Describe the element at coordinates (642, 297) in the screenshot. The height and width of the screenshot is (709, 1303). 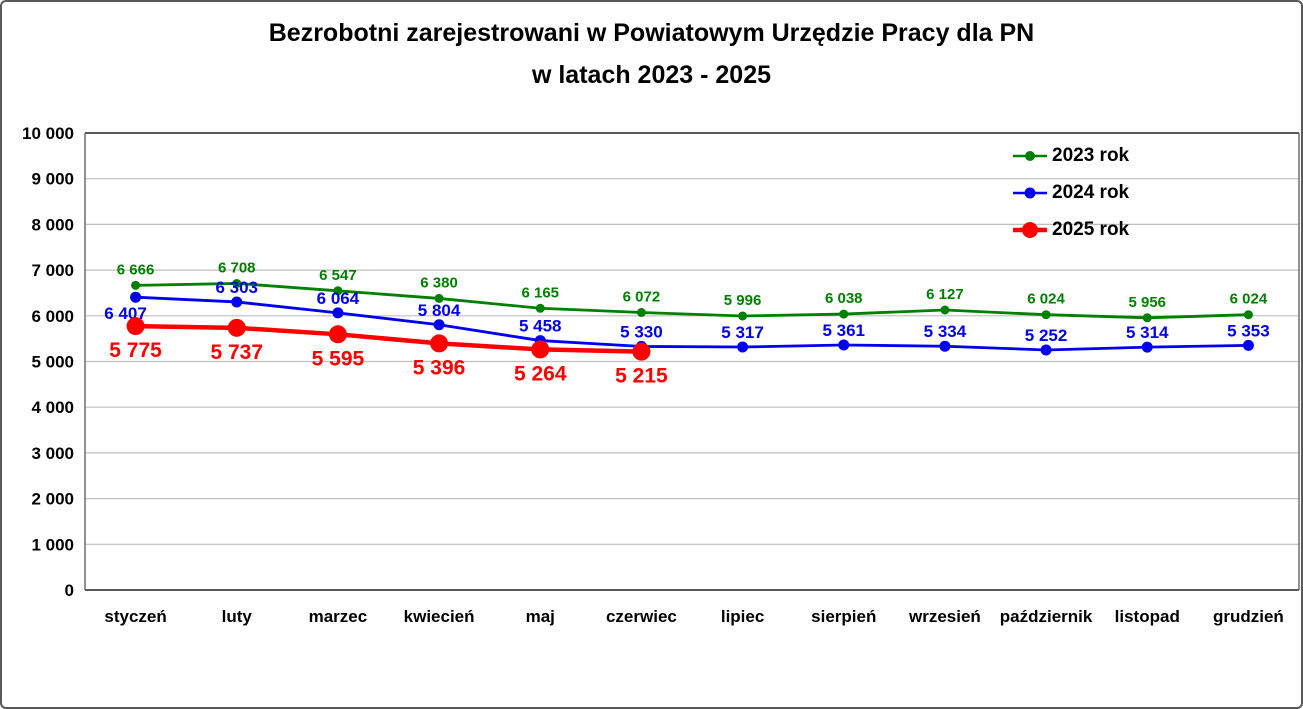
I see `data-point-label: 6 072` at that location.